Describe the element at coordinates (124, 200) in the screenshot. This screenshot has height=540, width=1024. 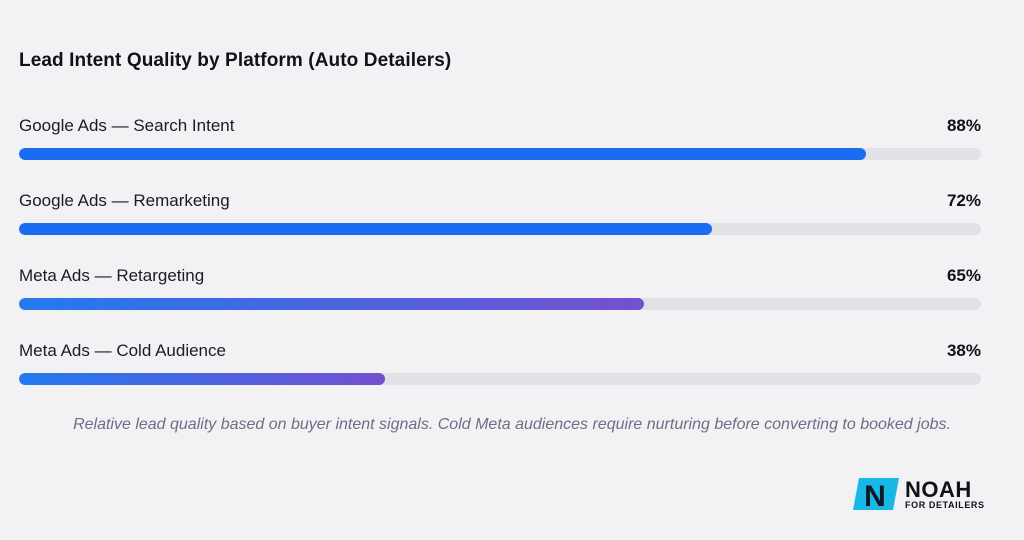
I see `bar-label-1: Google Ads — Remarketing` at that location.